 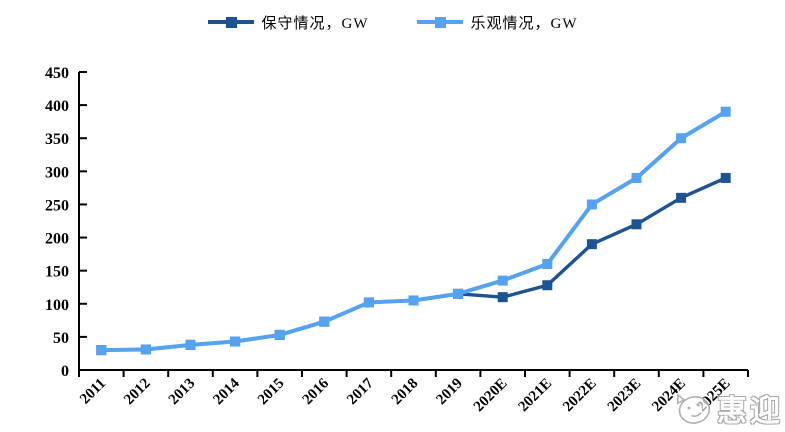 What do you see at coordinates (360, 391) in the screenshot?
I see `x-axis-tick-label: 2017` at bounding box center [360, 391].